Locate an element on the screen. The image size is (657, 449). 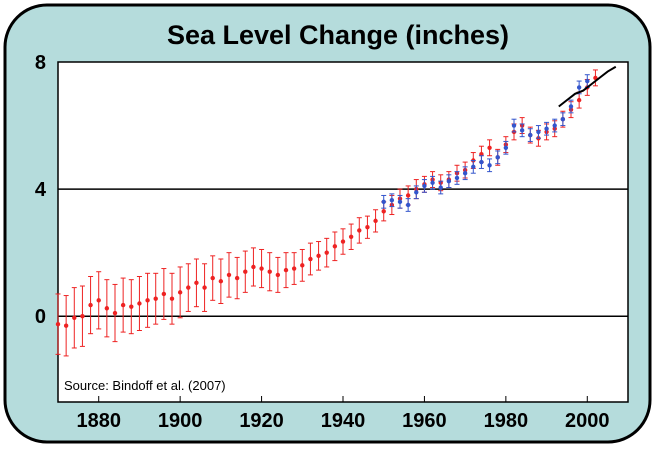
x-axis: 1880 1900 1920 1940 1960 1980 2000 is located at coordinates (343, 414).